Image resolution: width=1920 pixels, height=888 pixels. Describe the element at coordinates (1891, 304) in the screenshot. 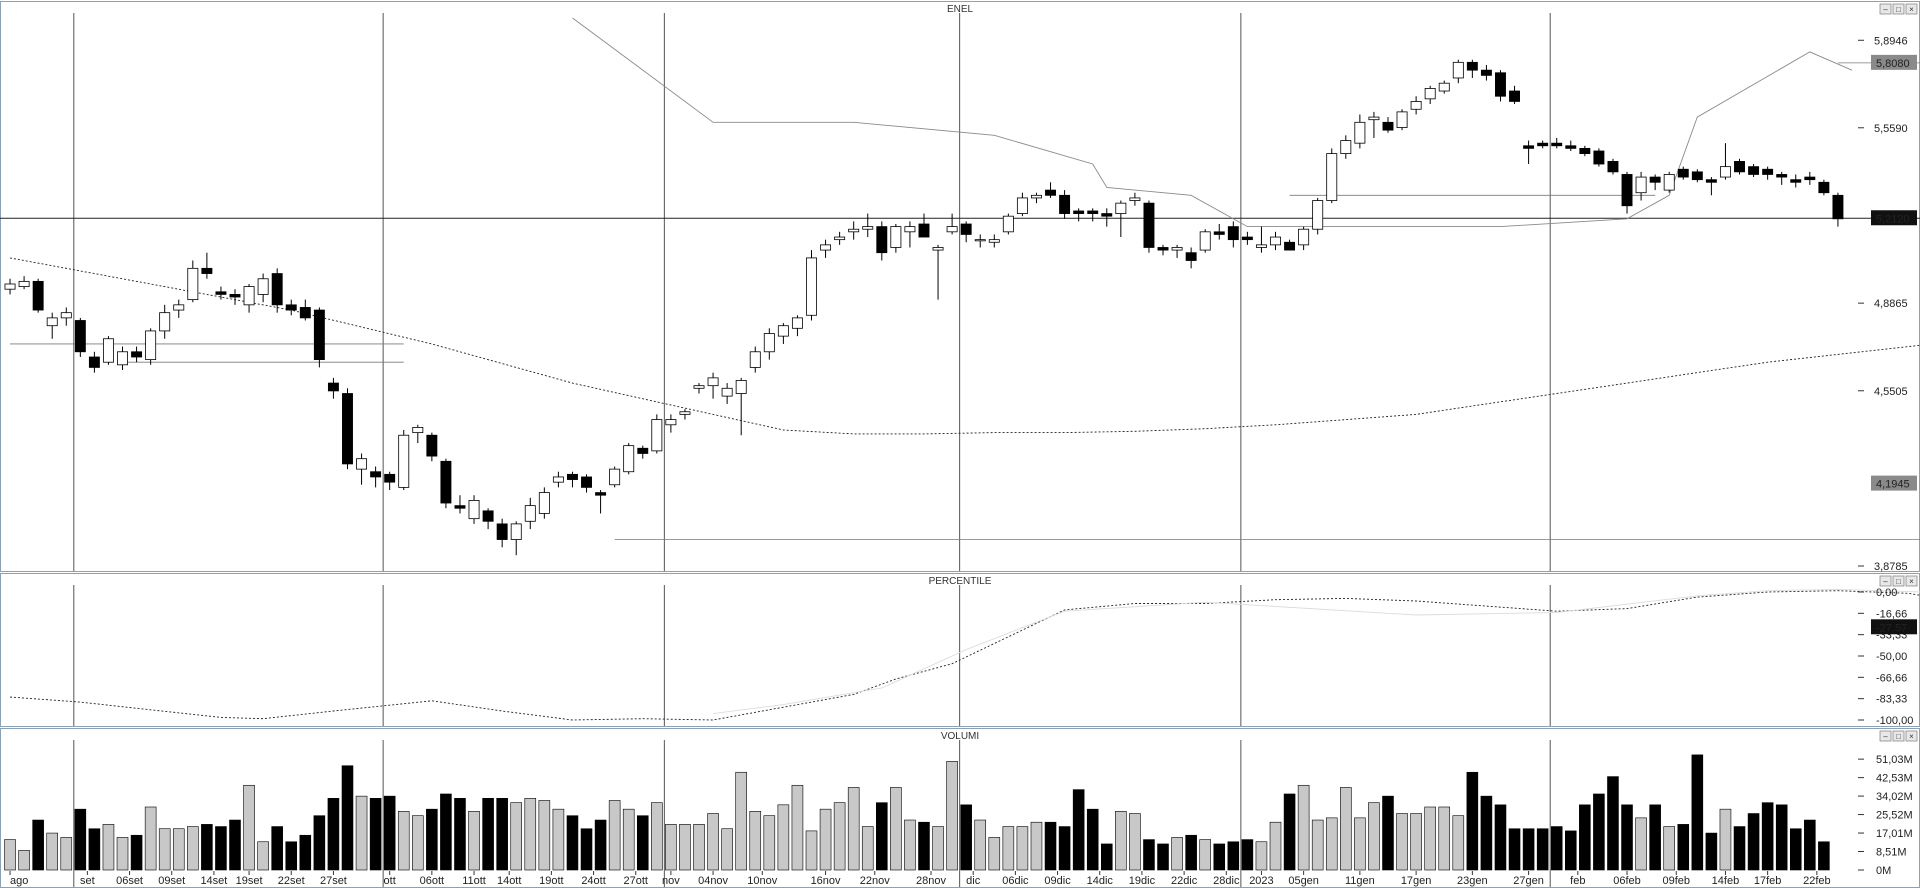

I see `price-axis-label: 4,8865` at that location.